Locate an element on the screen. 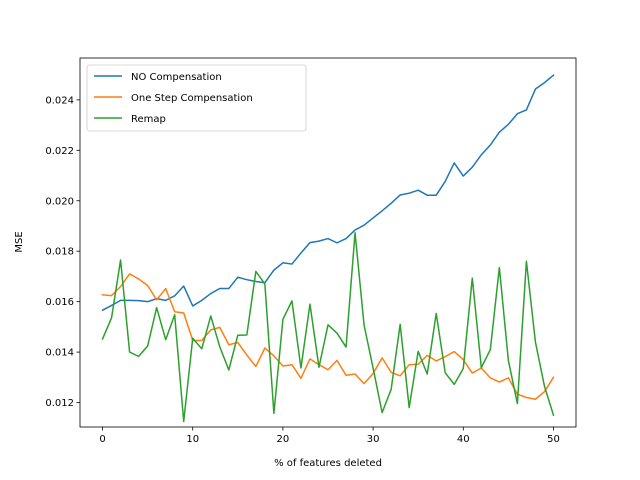  x-axis-label: % of features deleted is located at coordinates (328, 463).